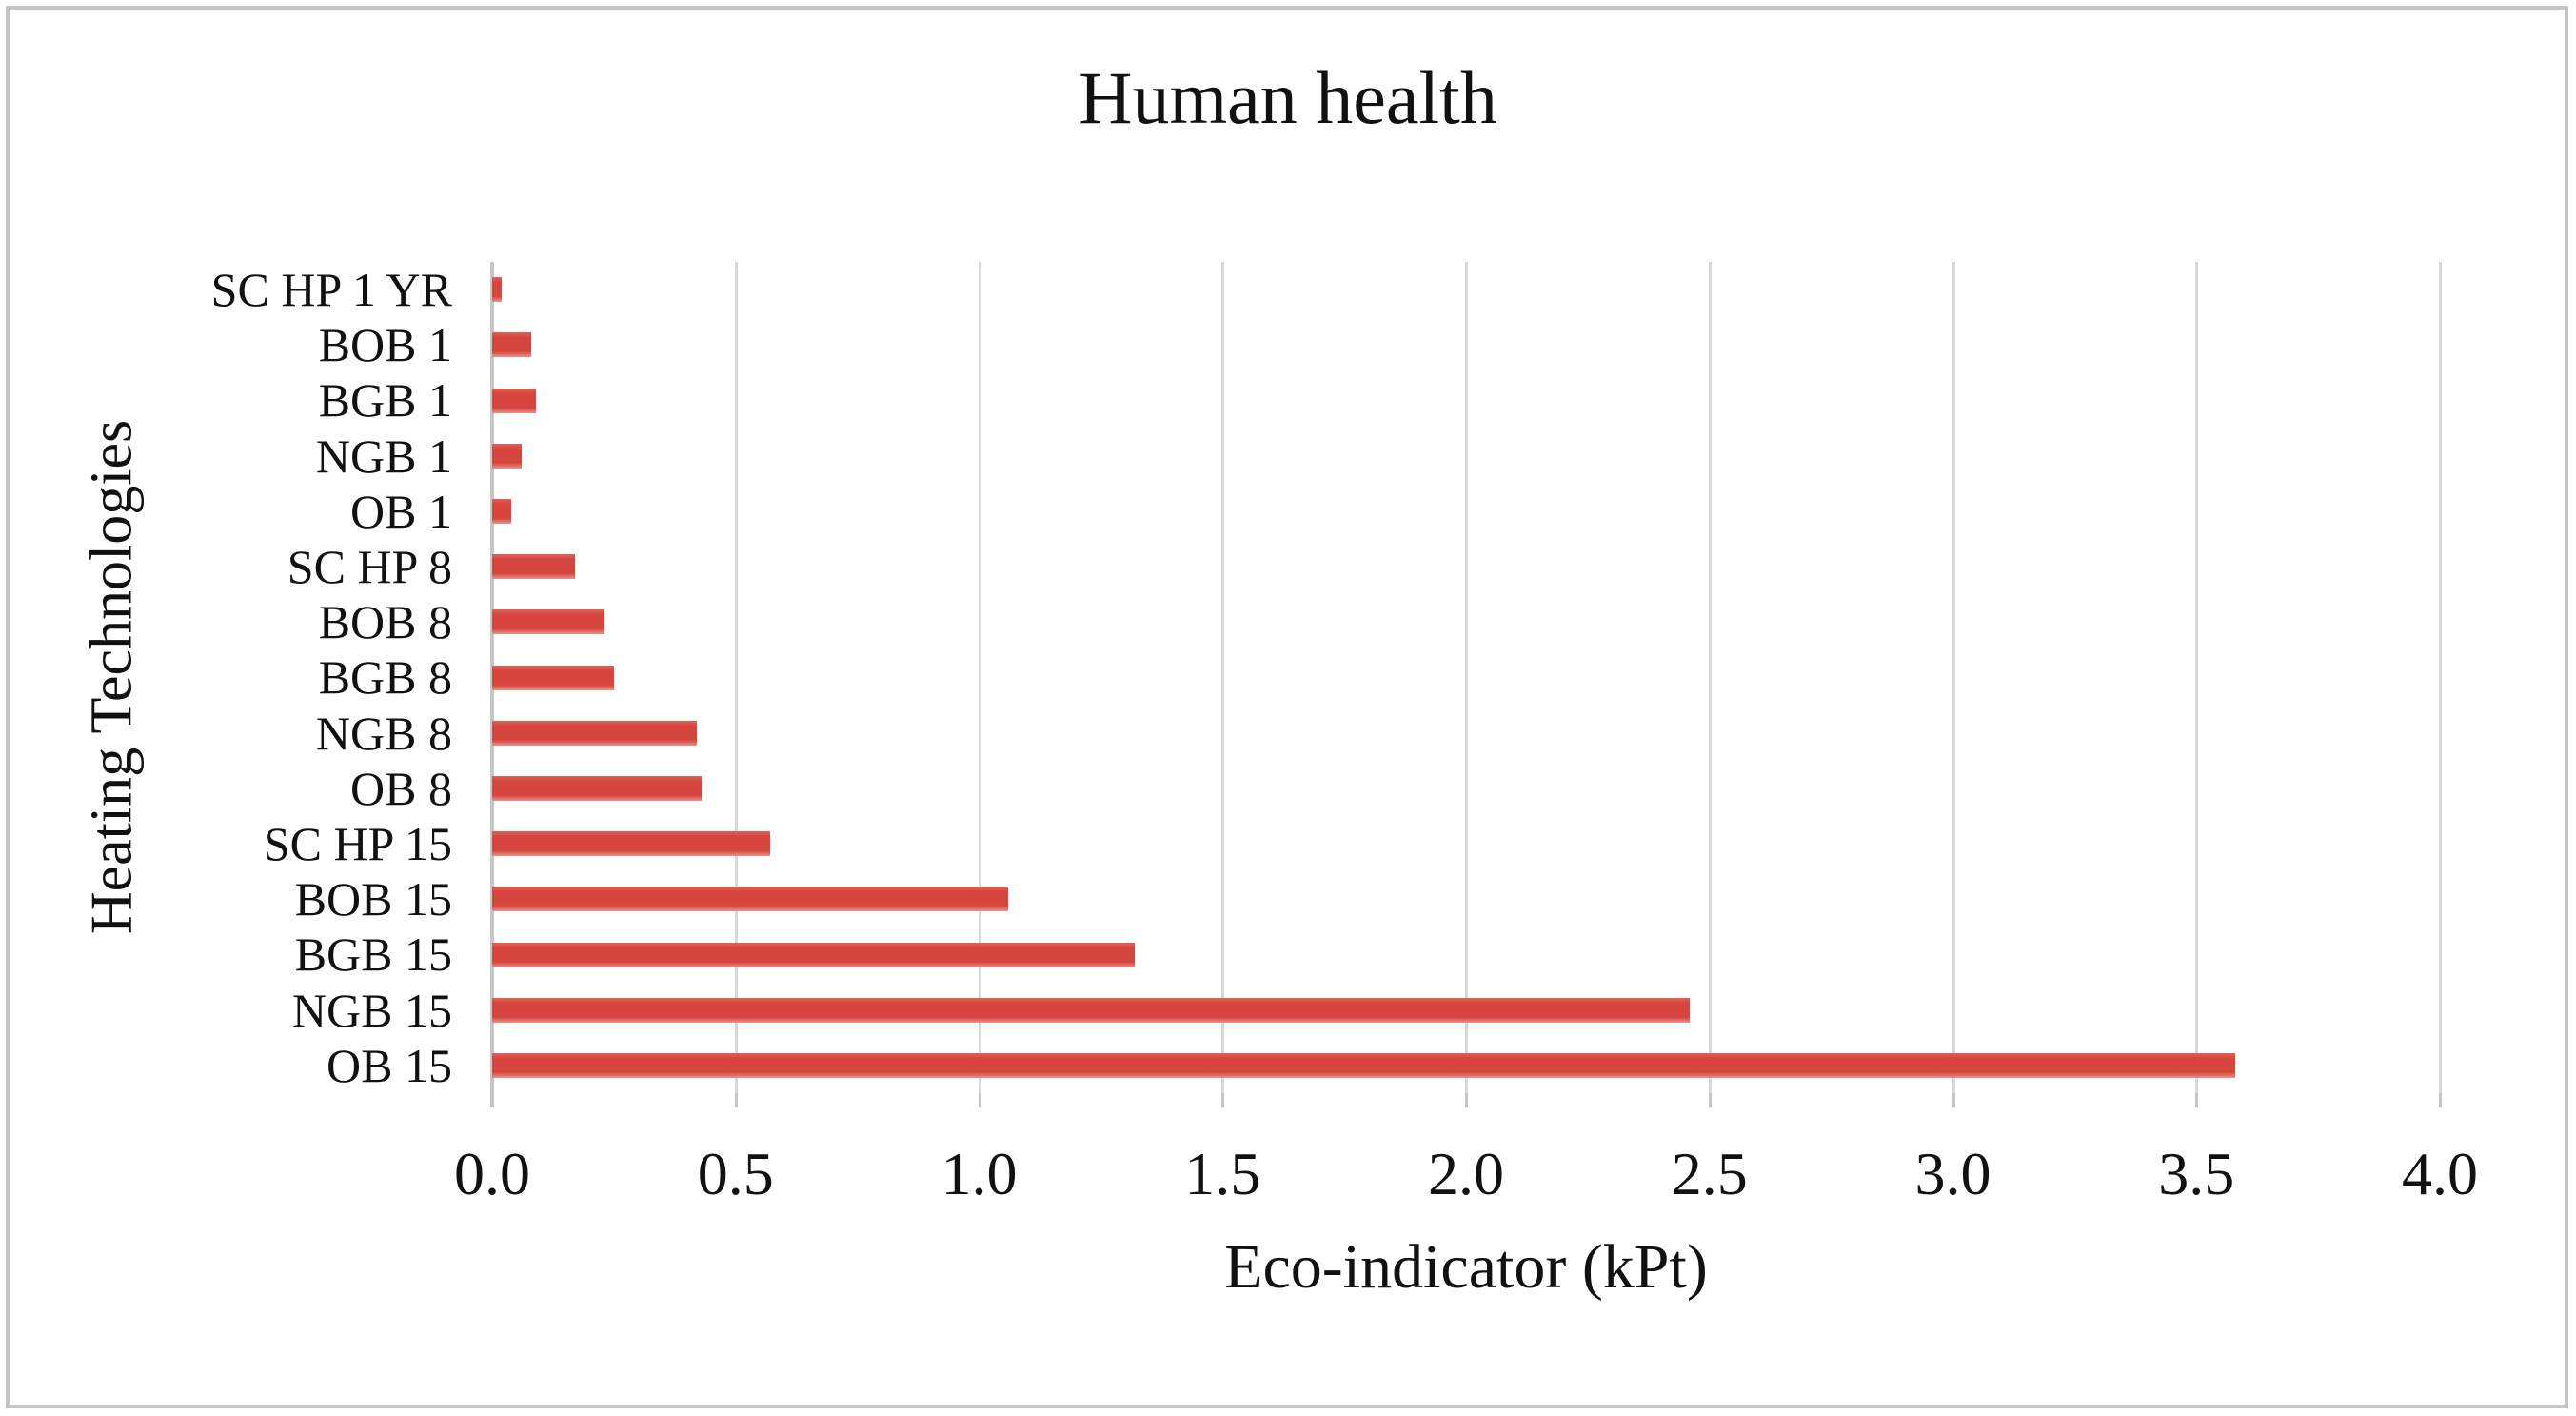 This screenshot has width=2576, height=1416. I want to click on category-label: SC HP 8, so click(369, 567).